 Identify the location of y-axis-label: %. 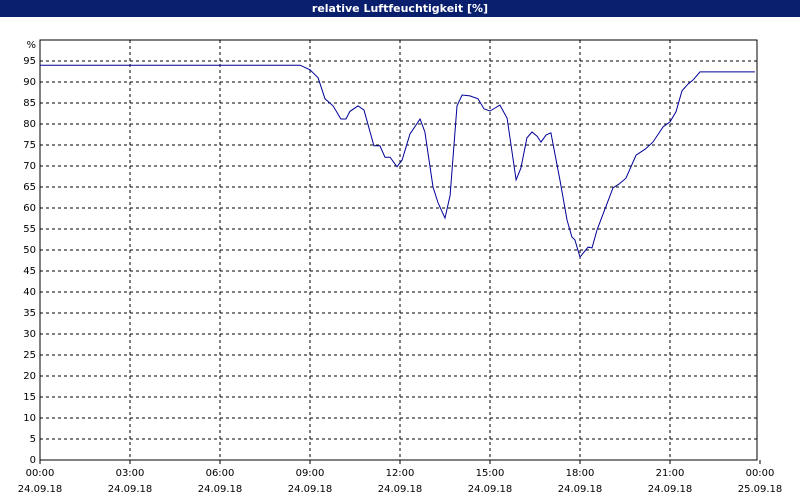
(31, 45).